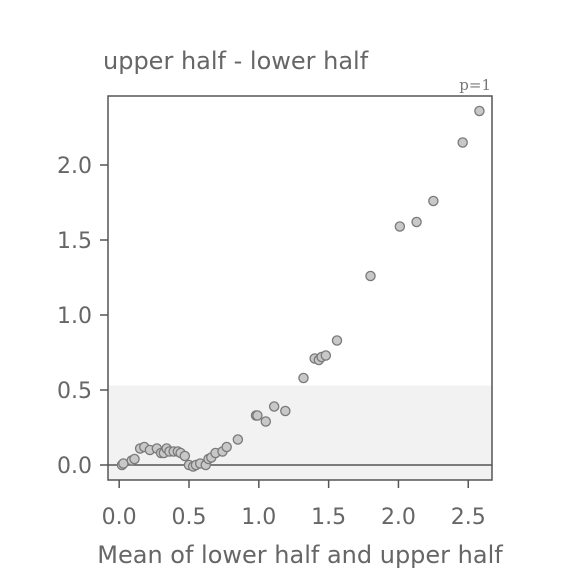 This screenshot has height=576, width=576. Describe the element at coordinates (74, 241) in the screenshot. I see `y-tick-label: 1.5` at that location.